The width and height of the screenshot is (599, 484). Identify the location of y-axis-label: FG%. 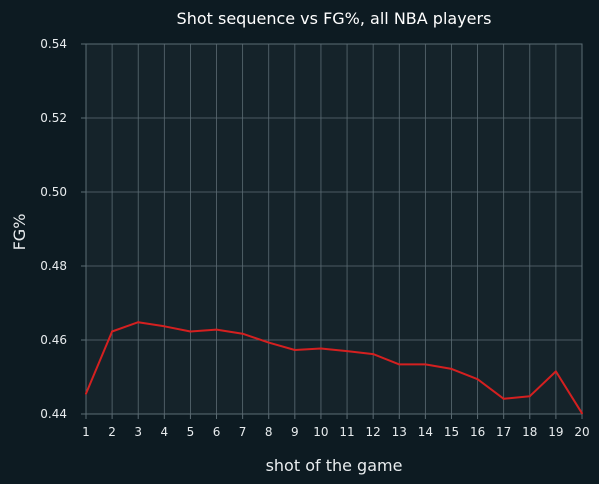
(19, 232).